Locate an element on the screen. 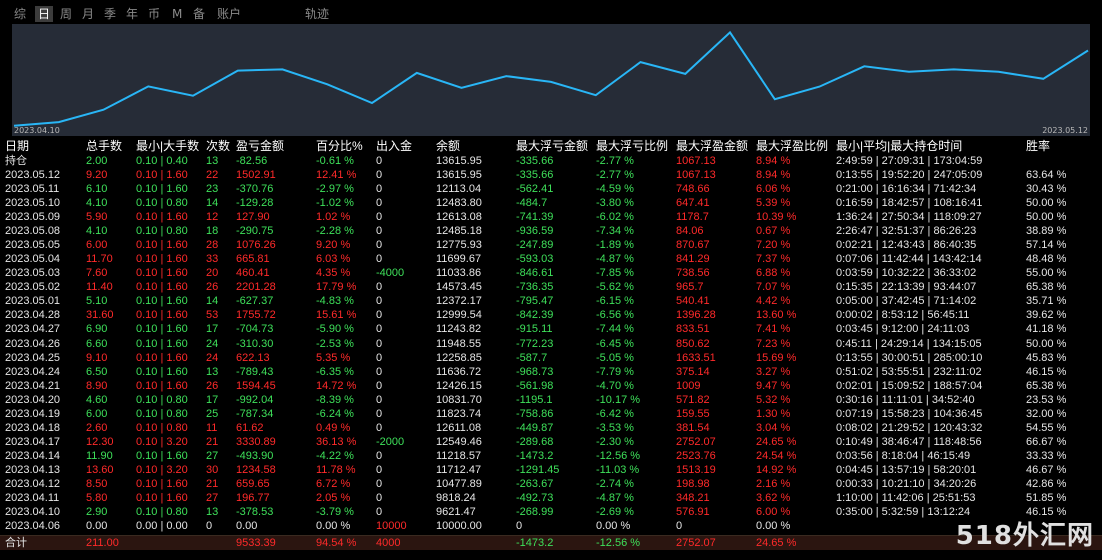 The width and height of the screenshot is (1102, 560). cell-hold-time: 0:02:21 | 12:43:43 | 86:40:35 is located at coordinates (906, 245).